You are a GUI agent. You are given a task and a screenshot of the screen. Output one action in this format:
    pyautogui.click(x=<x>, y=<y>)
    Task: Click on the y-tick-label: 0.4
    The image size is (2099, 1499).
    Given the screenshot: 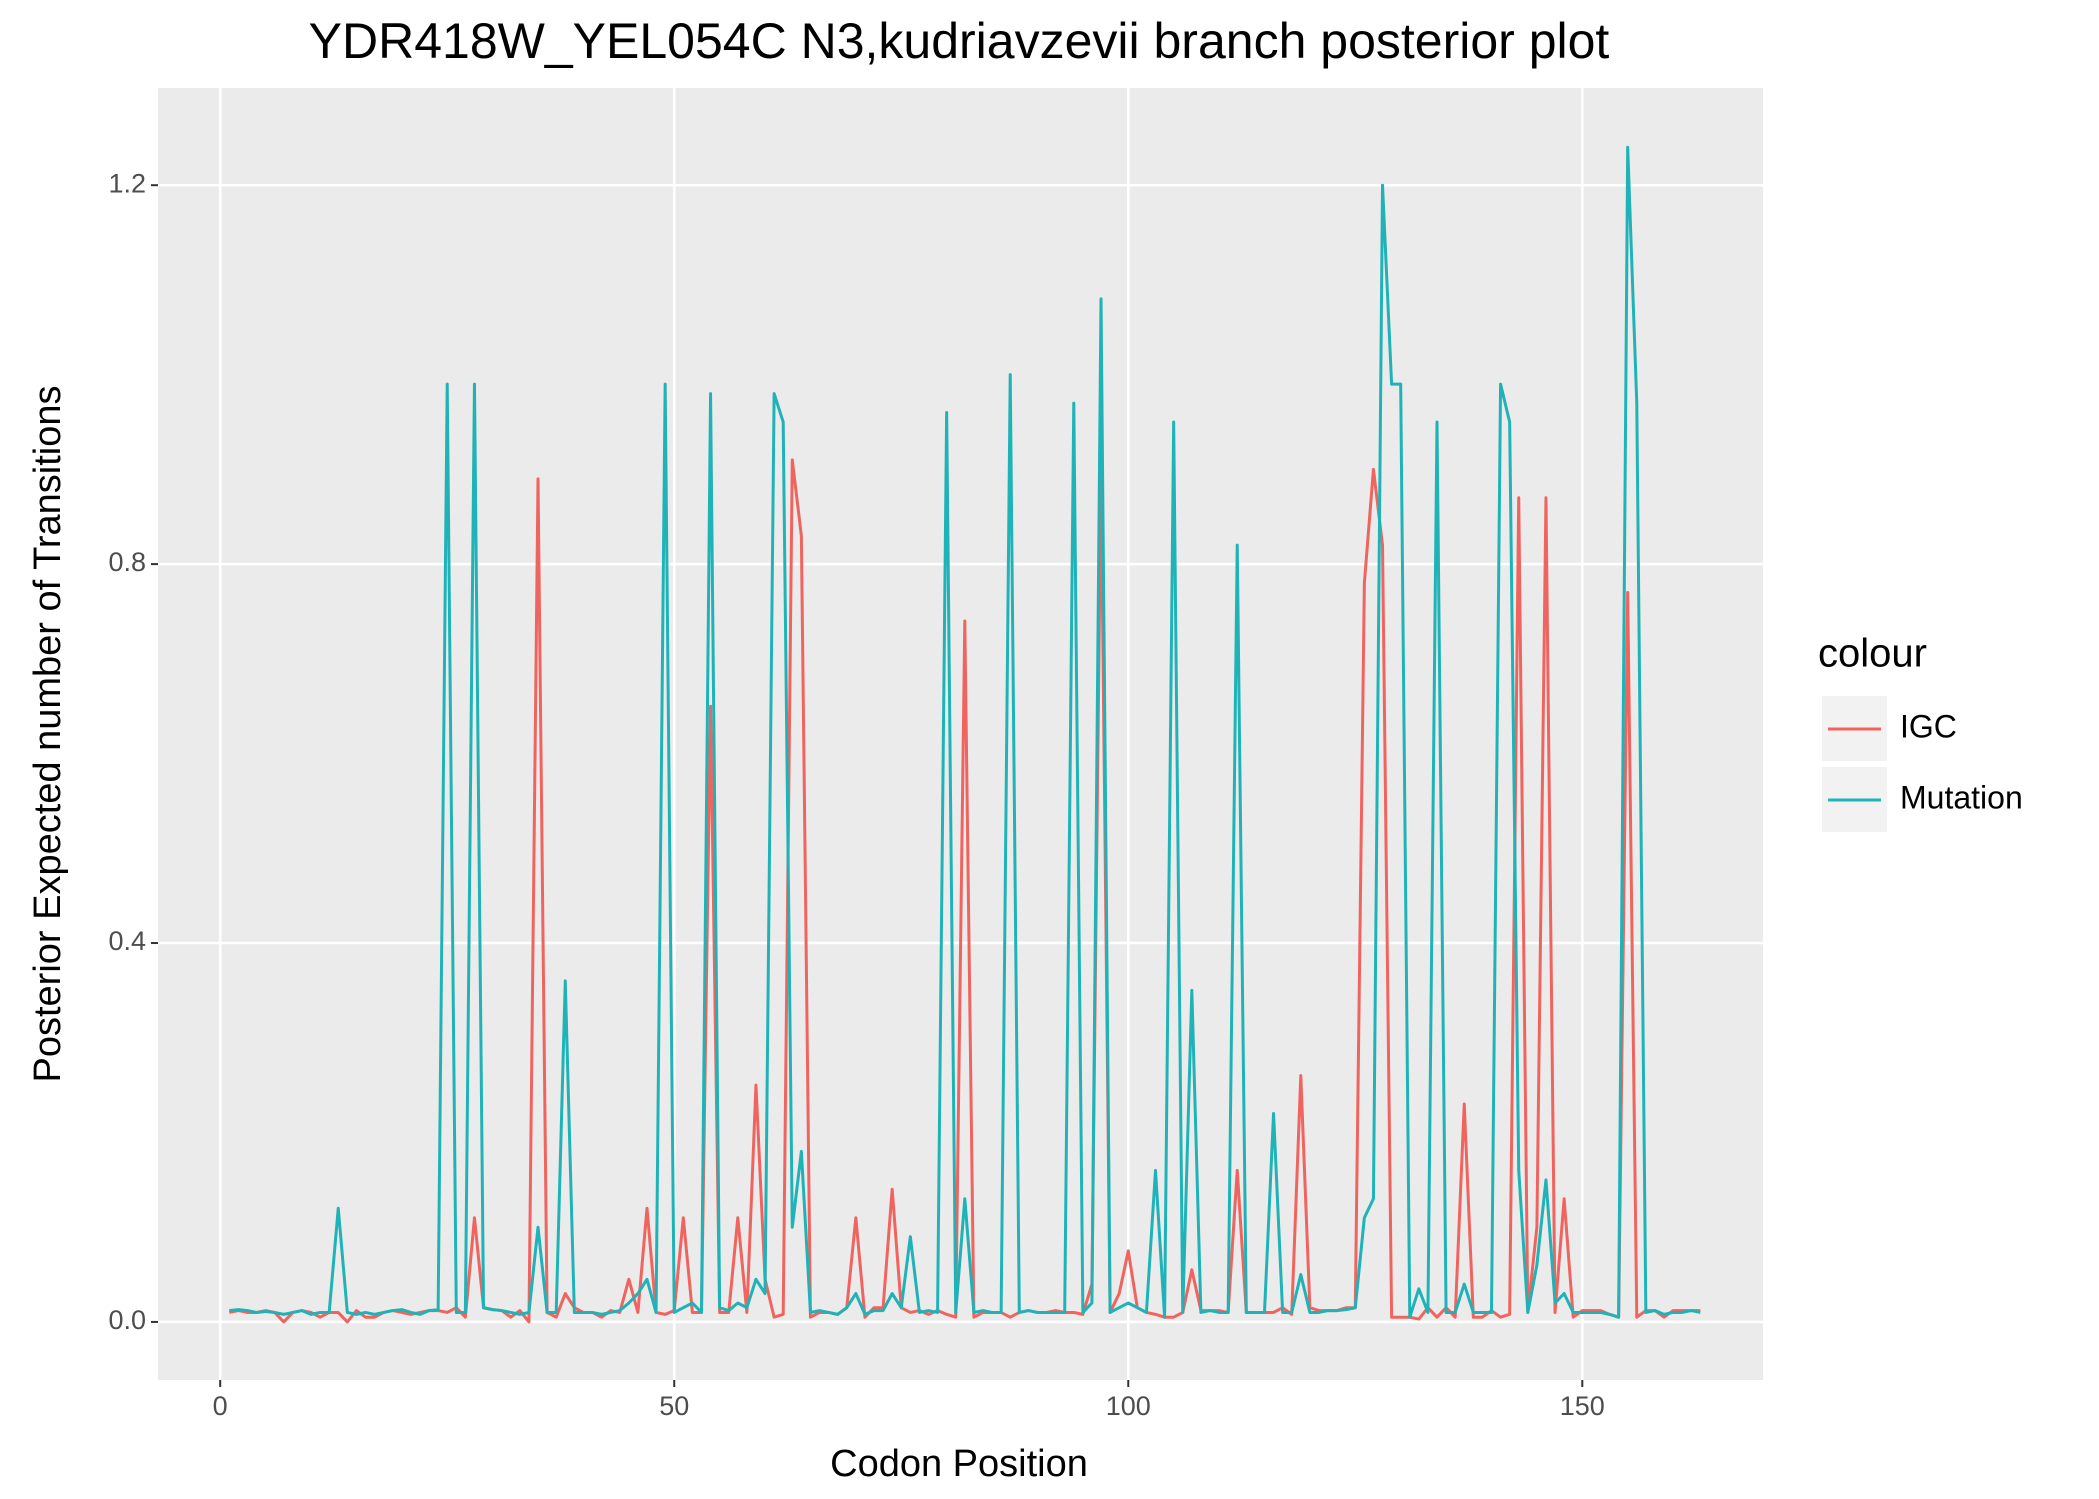 What is the action you would take?
    pyautogui.click(x=127, y=941)
    